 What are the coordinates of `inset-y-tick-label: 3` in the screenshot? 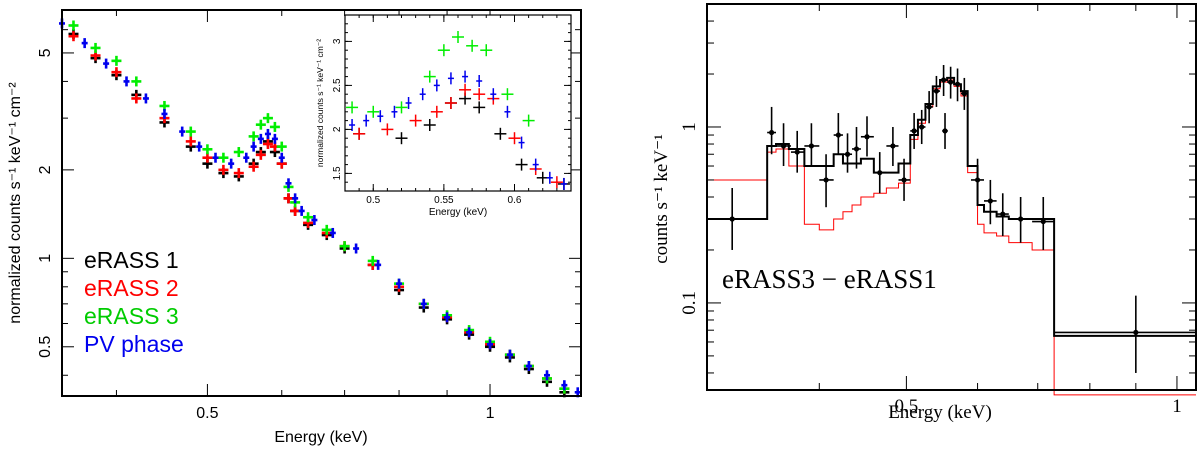 It's located at (337, 41).